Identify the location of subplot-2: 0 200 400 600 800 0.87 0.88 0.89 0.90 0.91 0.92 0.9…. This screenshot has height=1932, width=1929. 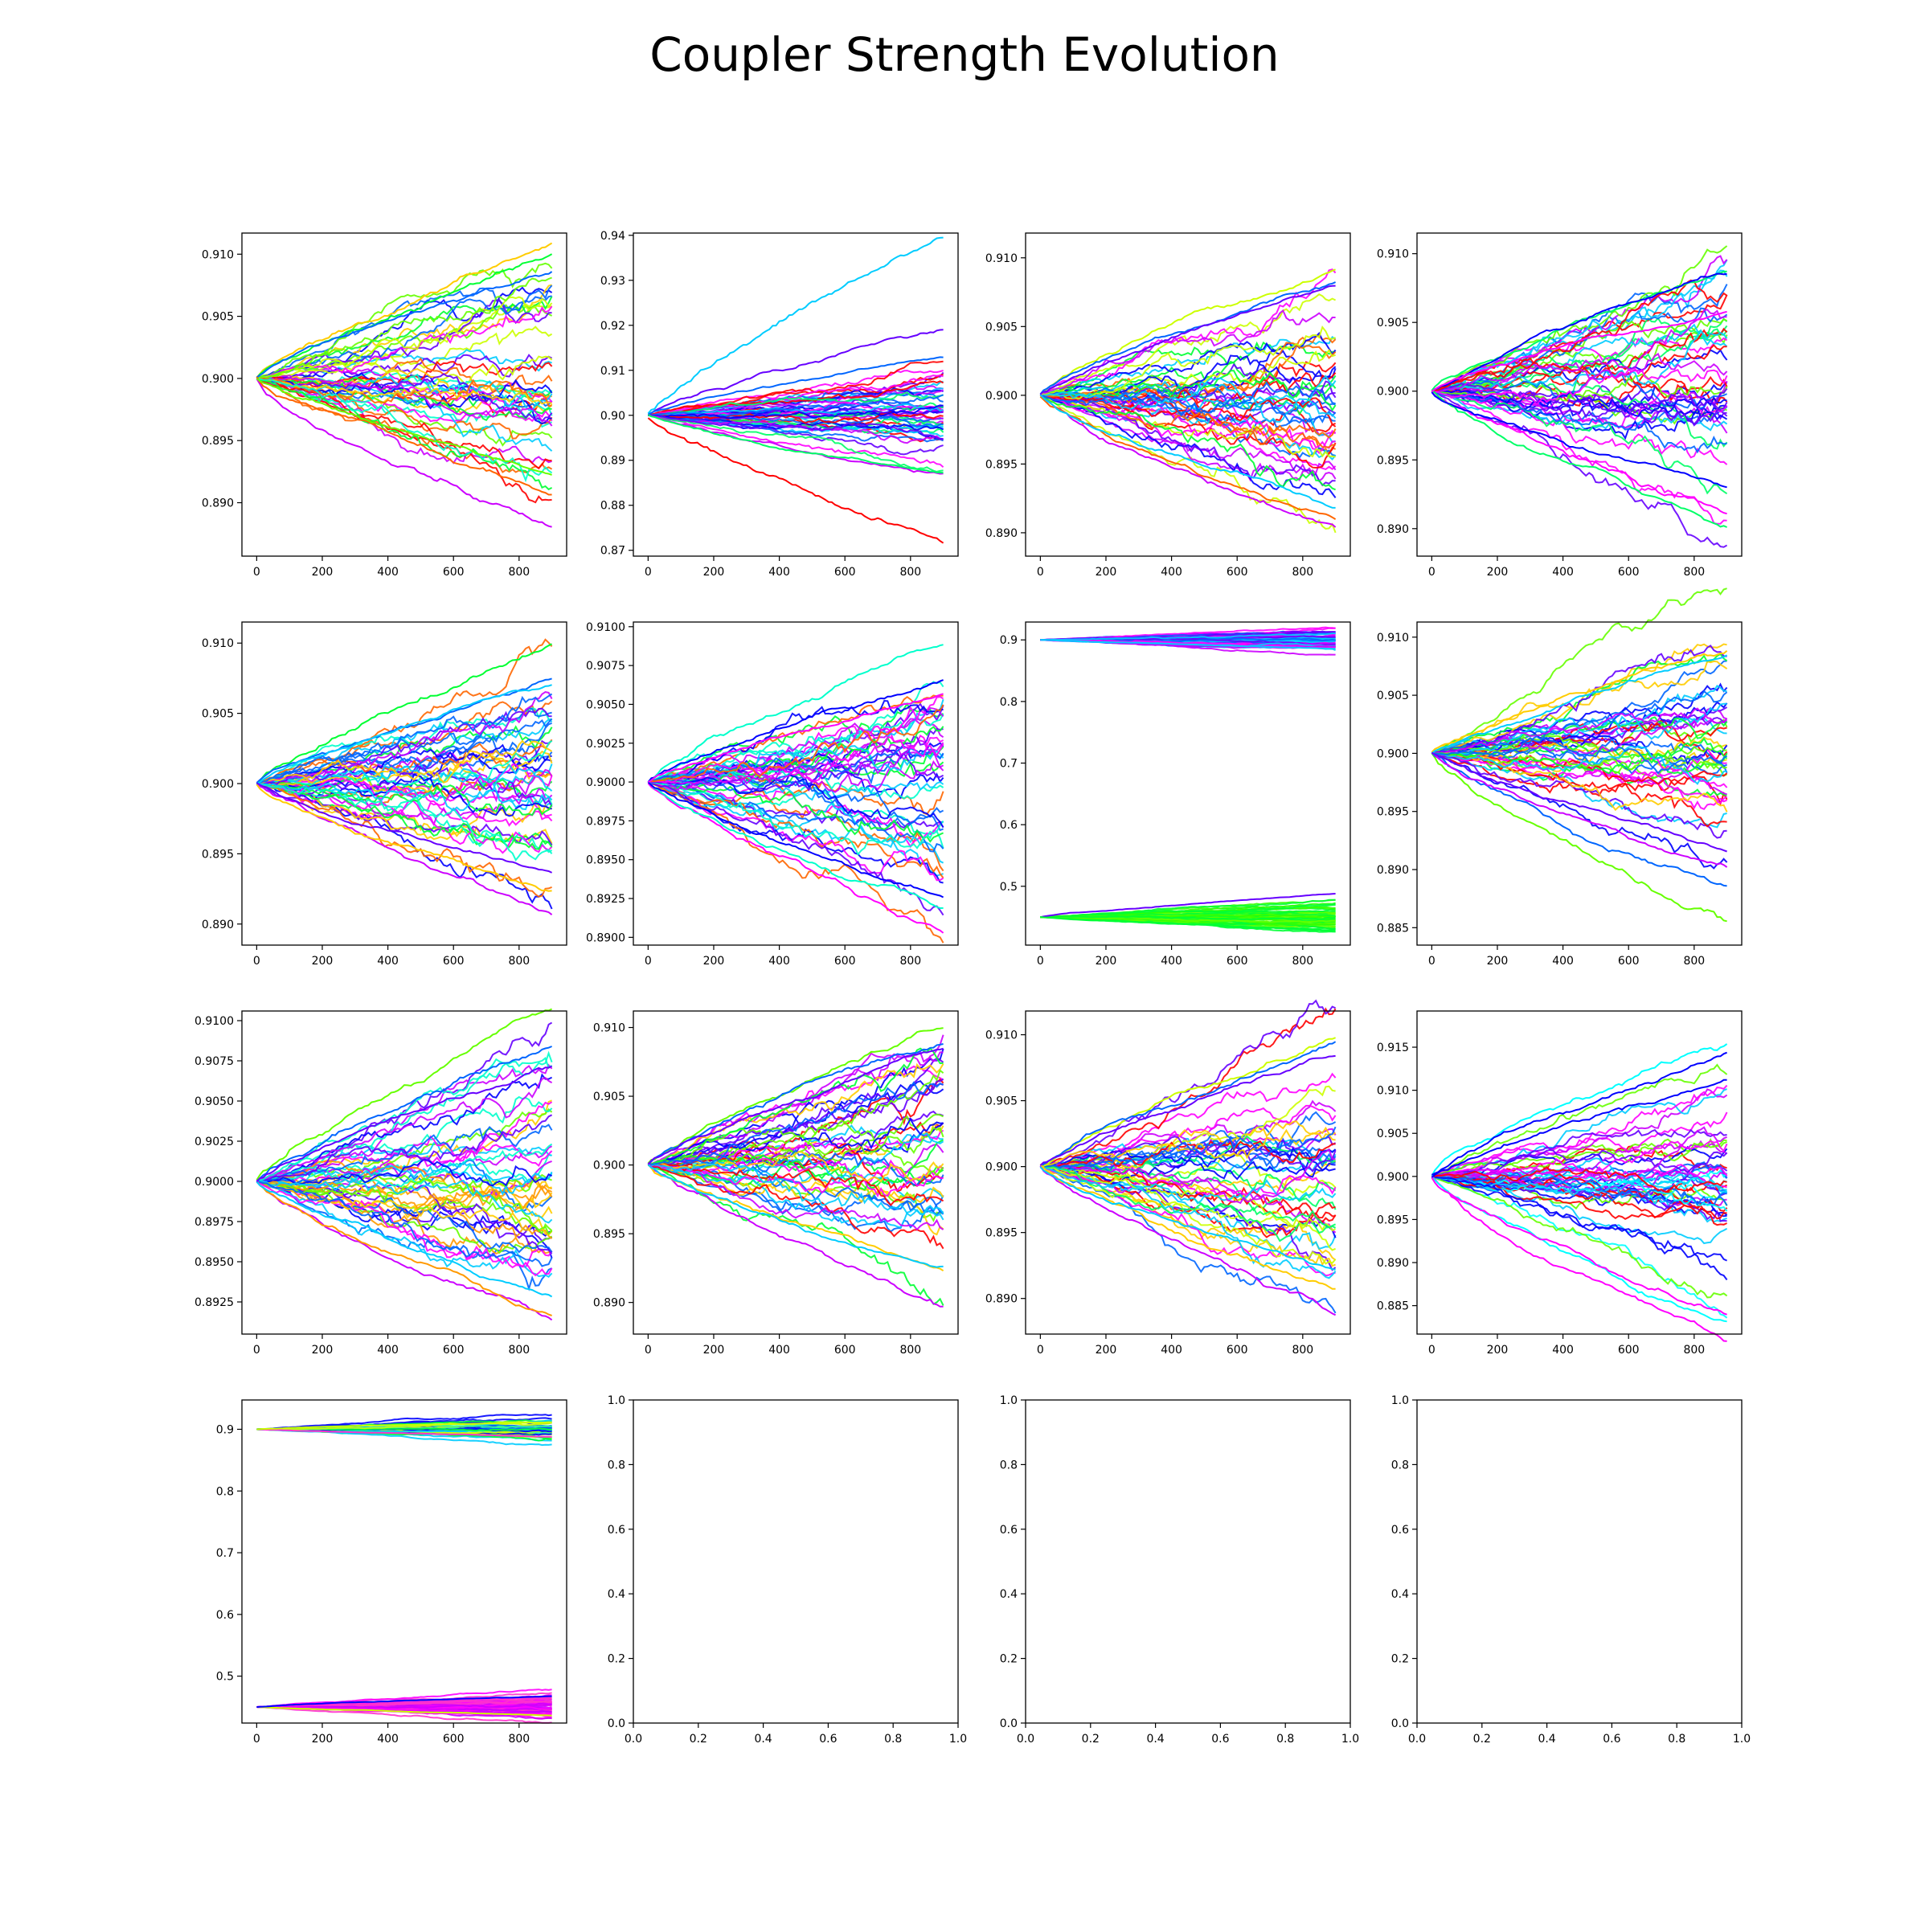
(779, 404).